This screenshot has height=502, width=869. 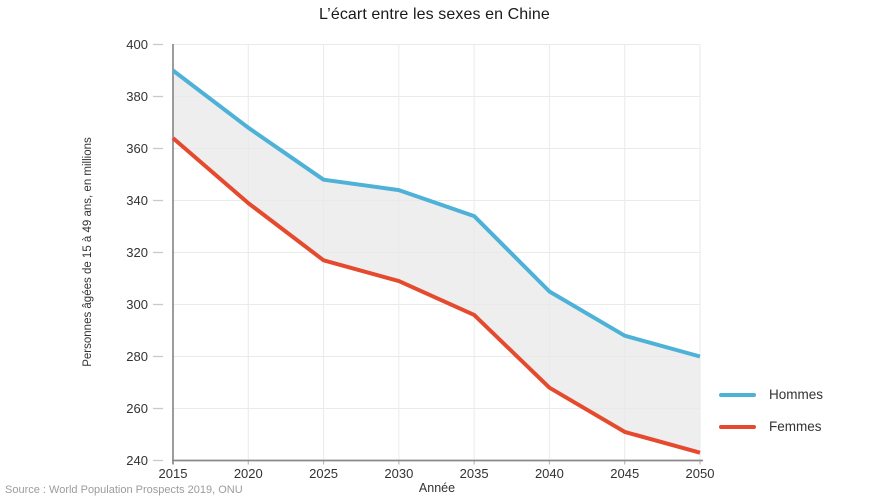 I want to click on y-tick-label: 400, so click(x=137, y=44).